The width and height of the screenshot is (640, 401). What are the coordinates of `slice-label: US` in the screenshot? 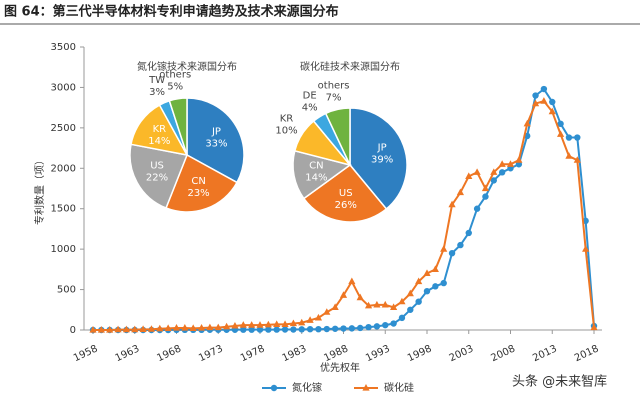 It's located at (346, 193).